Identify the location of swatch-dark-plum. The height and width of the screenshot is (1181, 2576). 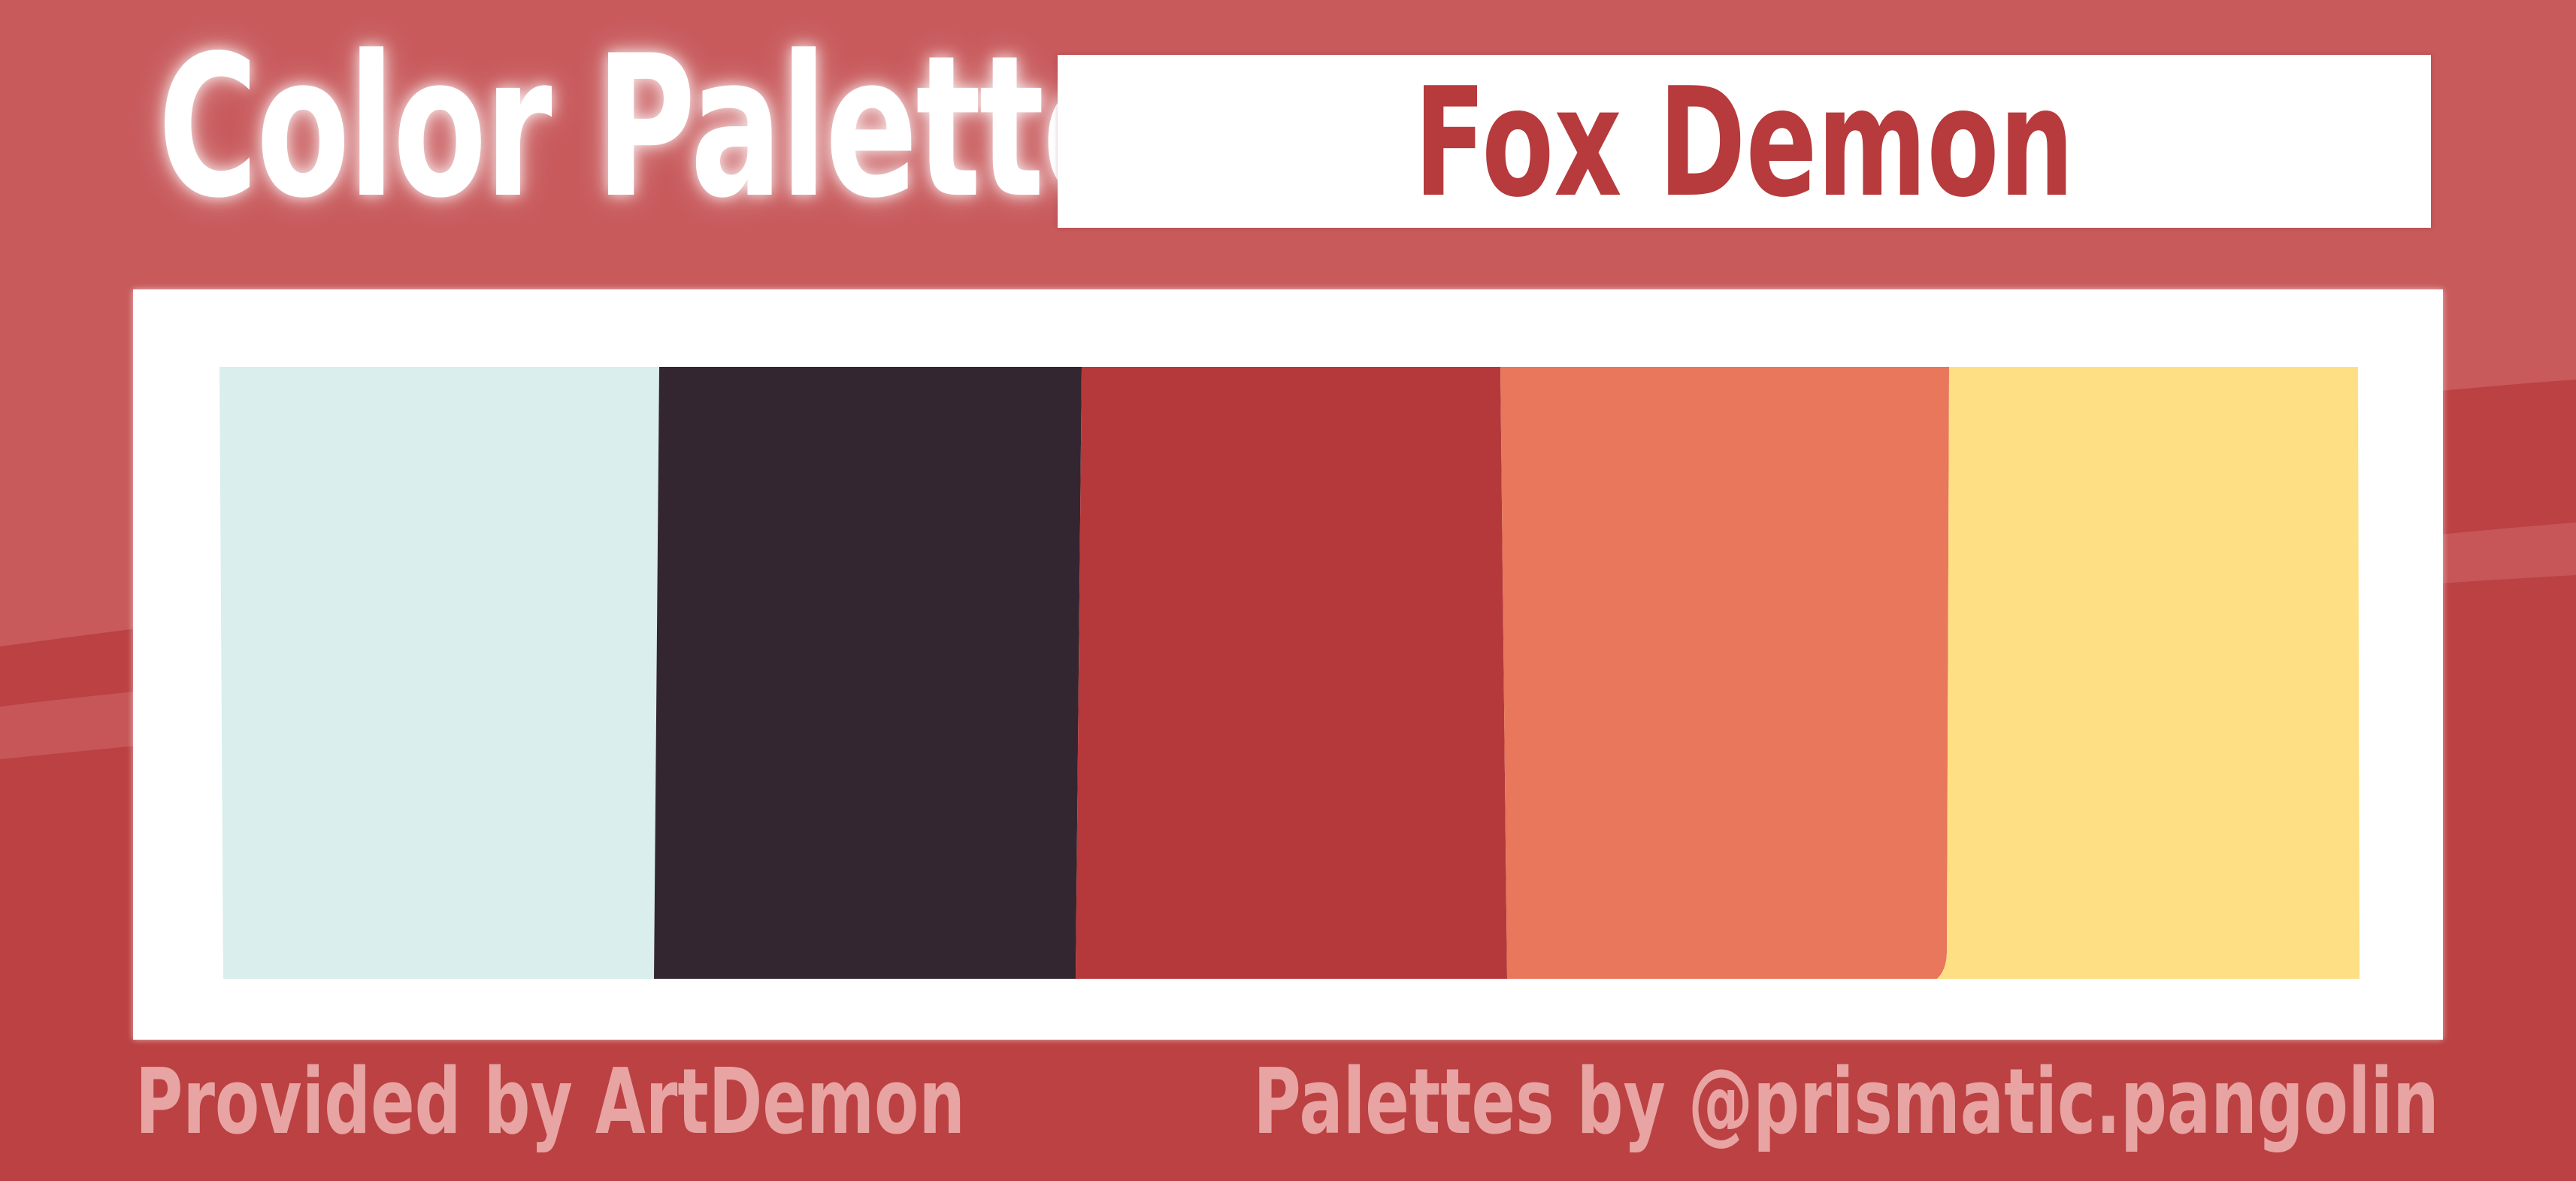
(868, 673).